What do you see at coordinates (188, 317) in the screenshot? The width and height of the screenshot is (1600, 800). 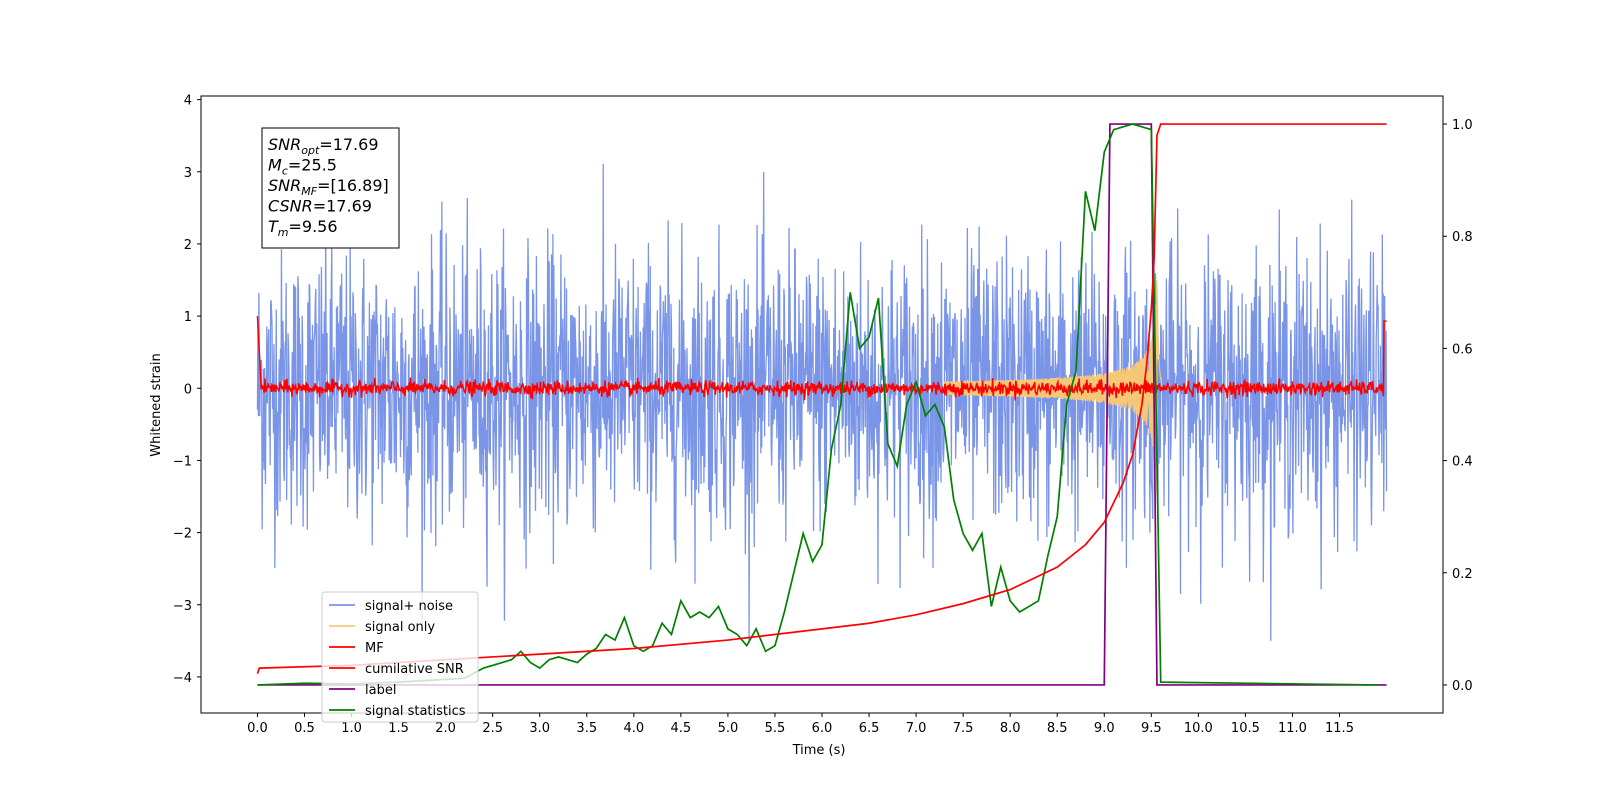 I see `y-left-tick-label: 1` at bounding box center [188, 317].